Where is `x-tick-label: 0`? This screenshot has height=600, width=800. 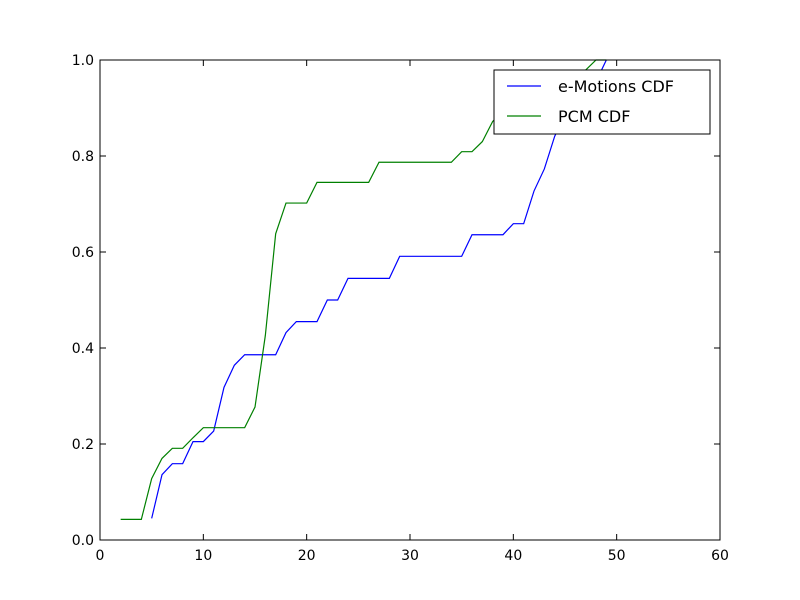 x-tick-label: 0 is located at coordinates (100, 556).